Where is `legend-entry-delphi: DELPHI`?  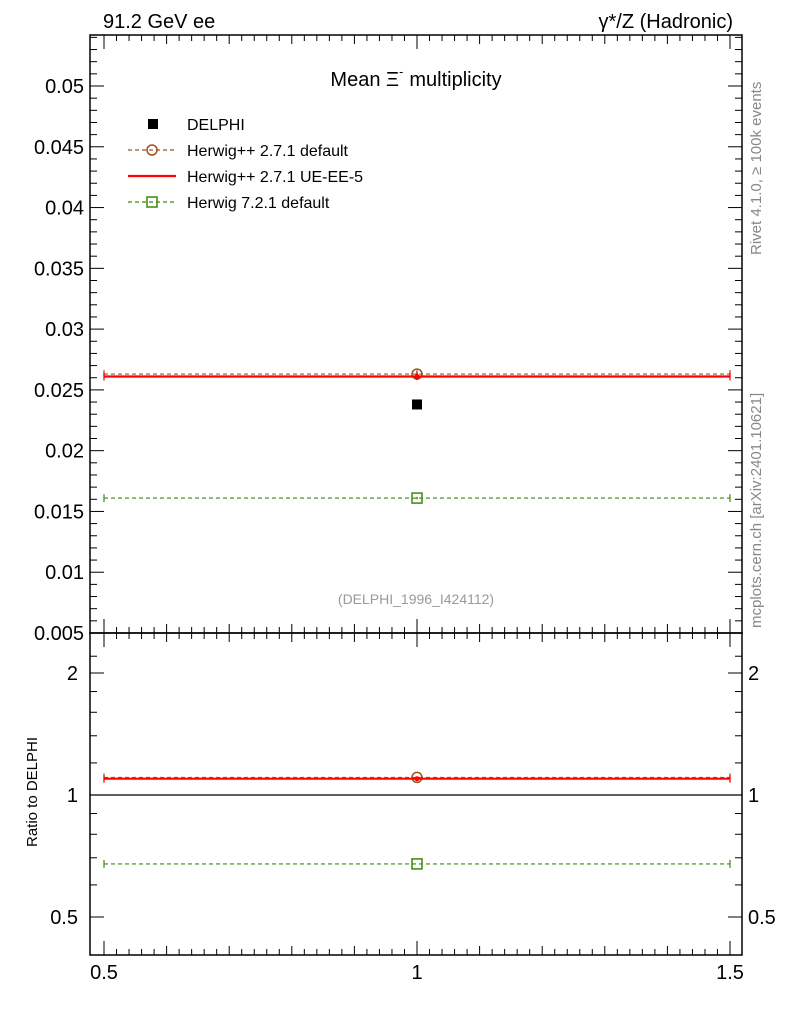
legend-entry-delphi: DELPHI is located at coordinates (196, 125).